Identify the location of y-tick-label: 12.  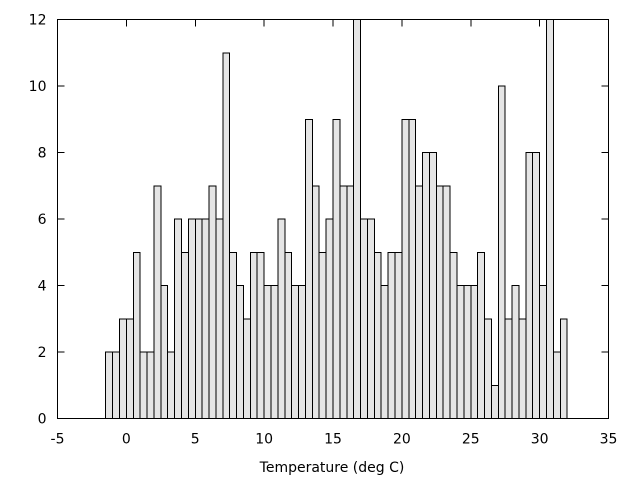
(38, 21).